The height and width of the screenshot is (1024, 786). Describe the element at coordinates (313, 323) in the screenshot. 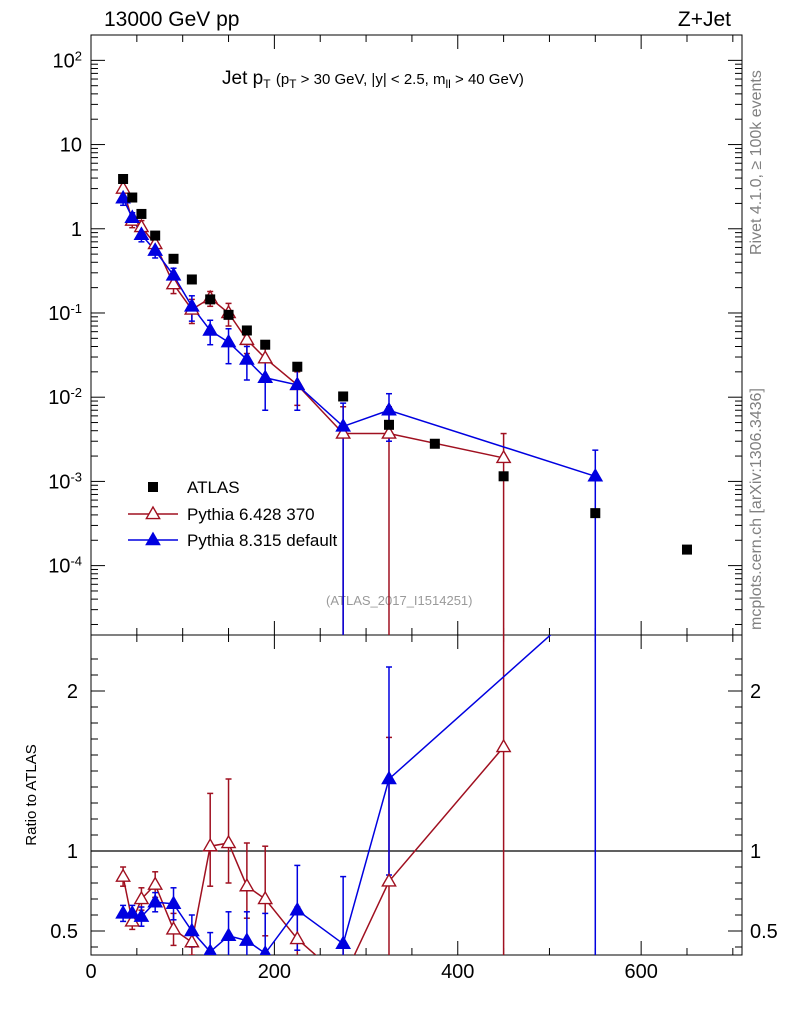

I see `pythia6-line` at that location.